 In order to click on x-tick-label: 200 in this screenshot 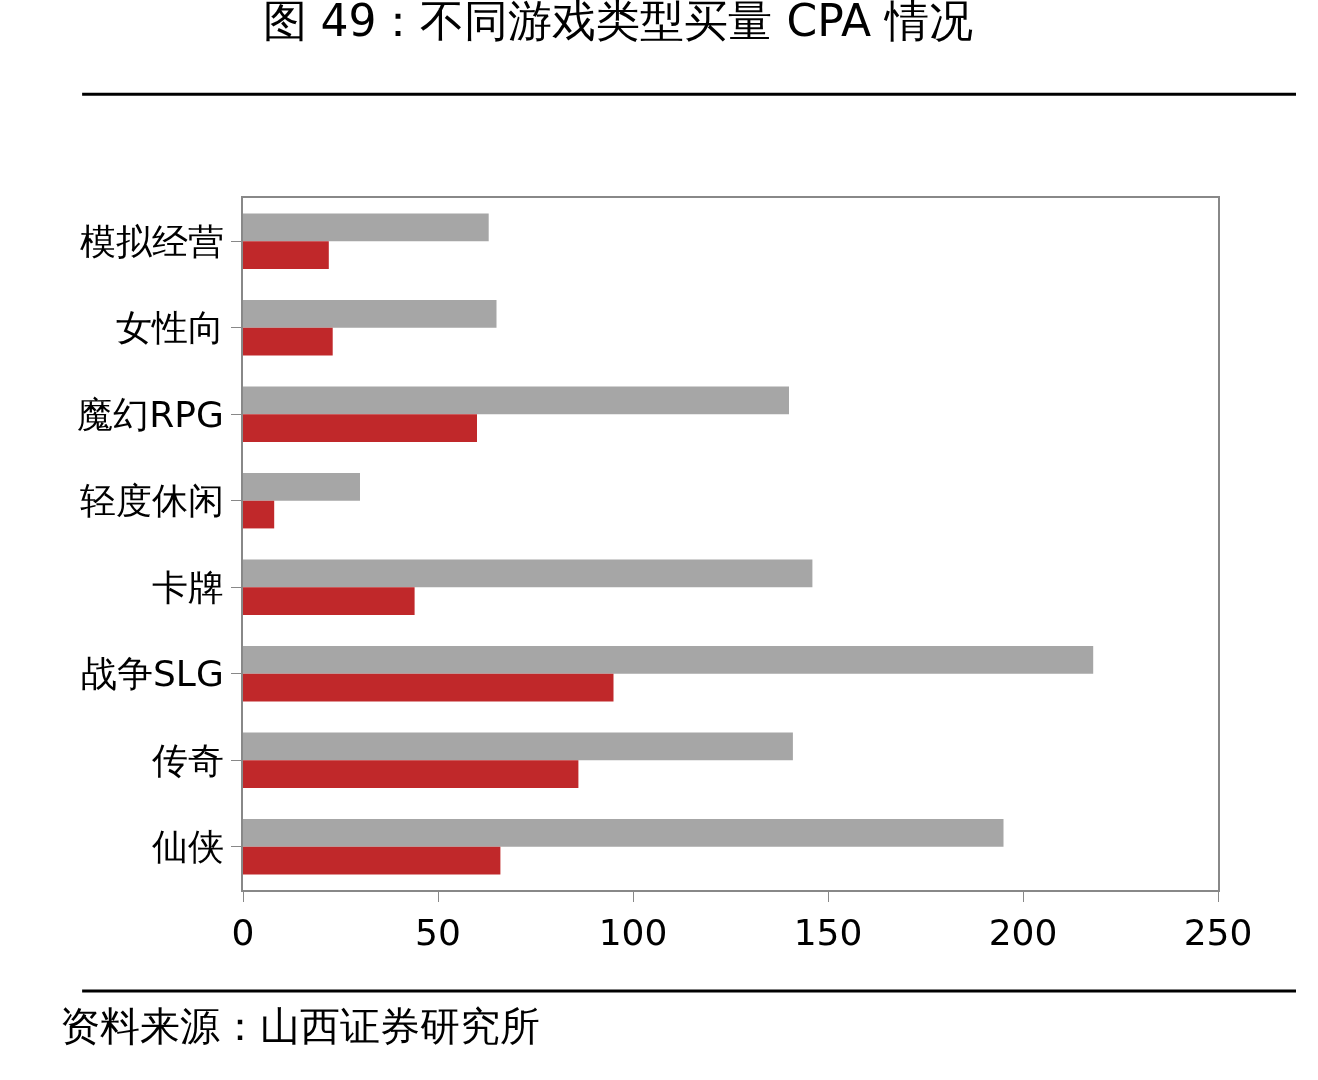, I will do `click(1023, 933)`.